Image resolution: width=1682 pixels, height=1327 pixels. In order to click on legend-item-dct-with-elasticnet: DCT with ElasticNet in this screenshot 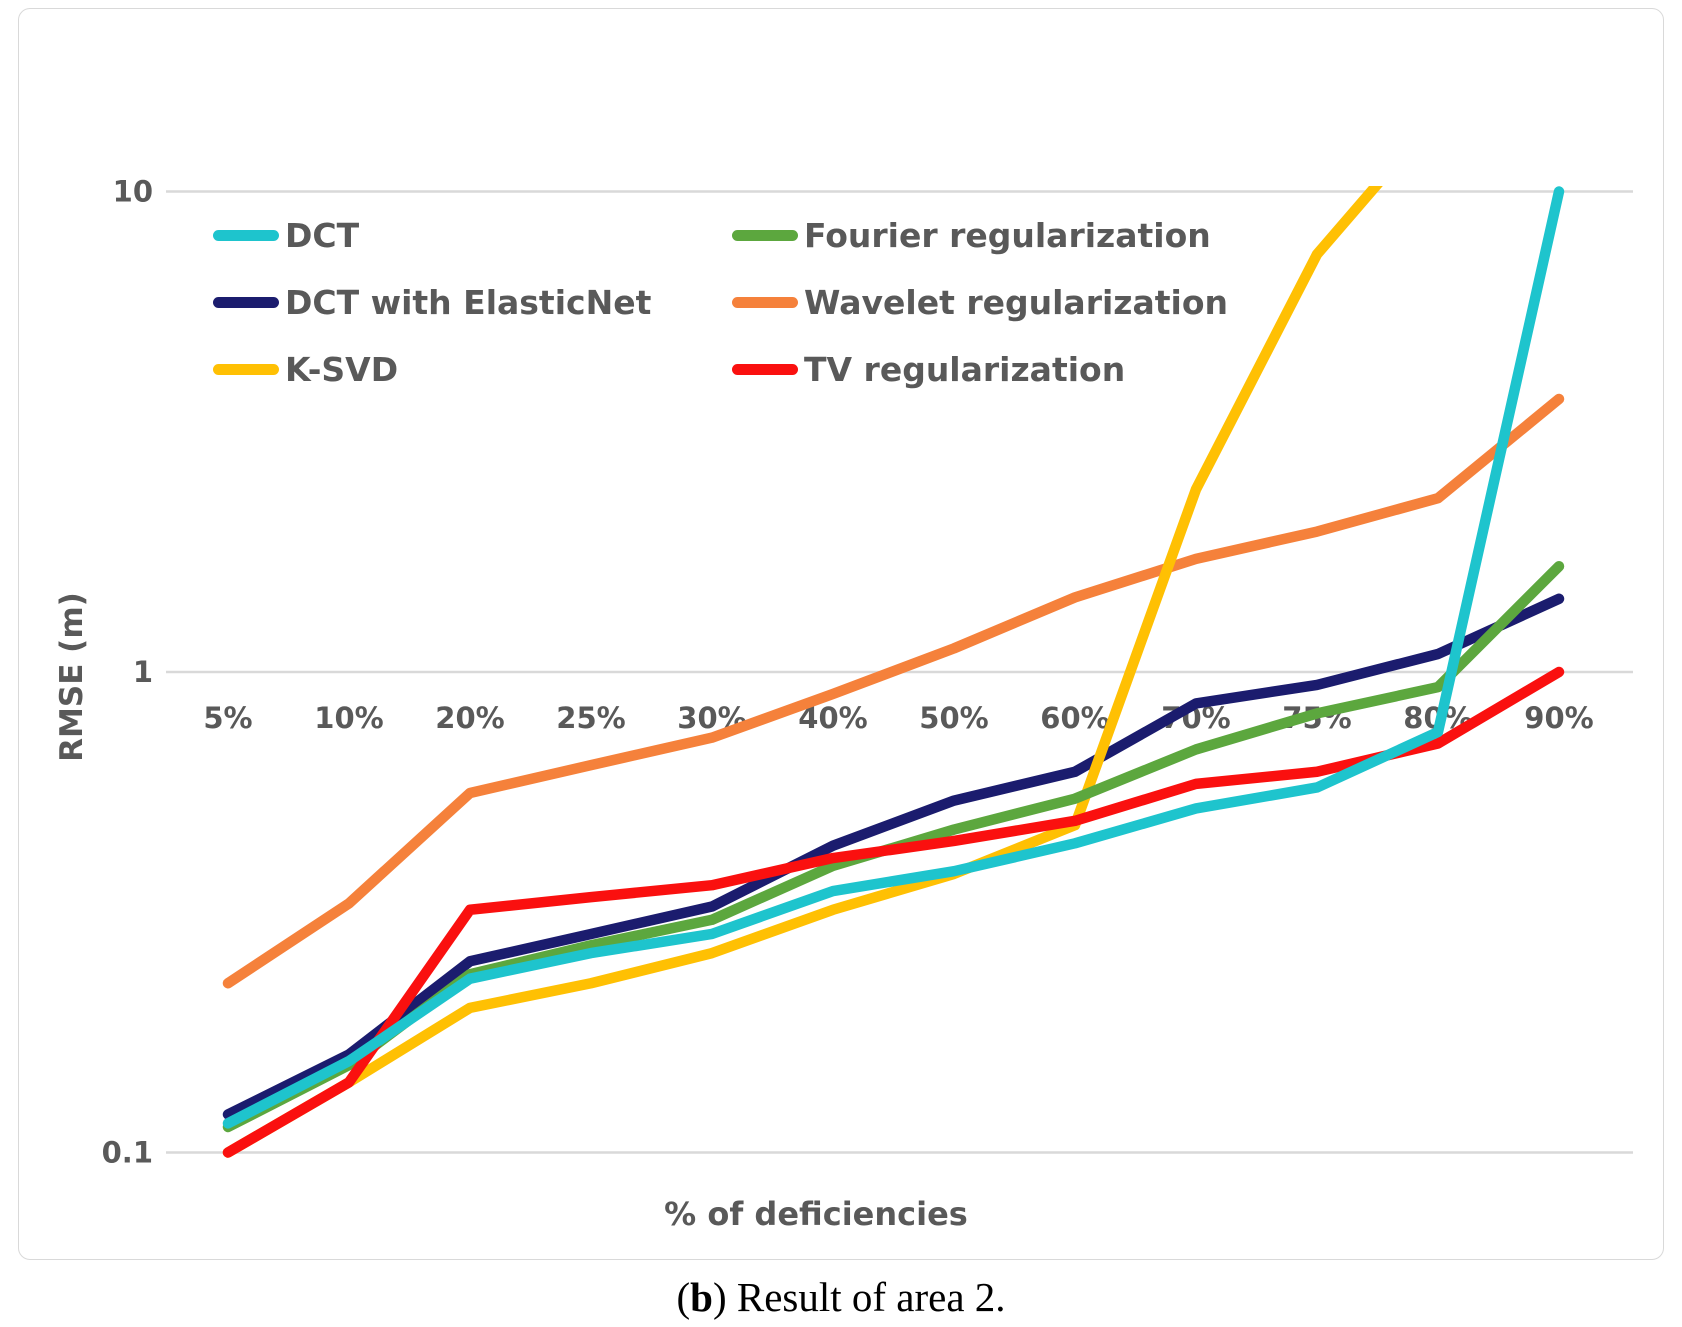, I will do `click(432, 302)`.